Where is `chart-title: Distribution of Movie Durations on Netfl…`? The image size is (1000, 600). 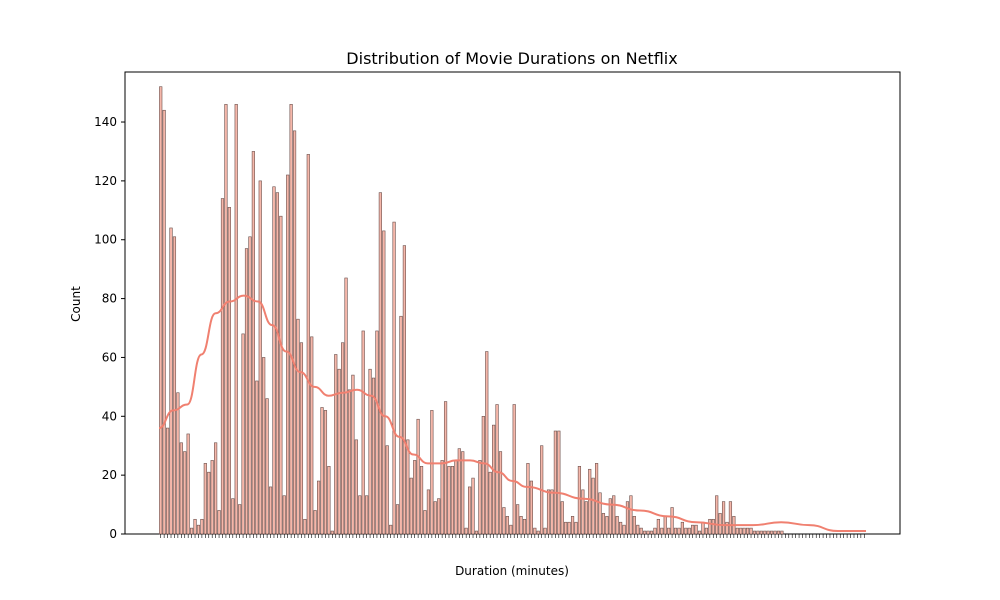
chart-title: Distribution of Movie Durations on Netfl… is located at coordinates (511, 58).